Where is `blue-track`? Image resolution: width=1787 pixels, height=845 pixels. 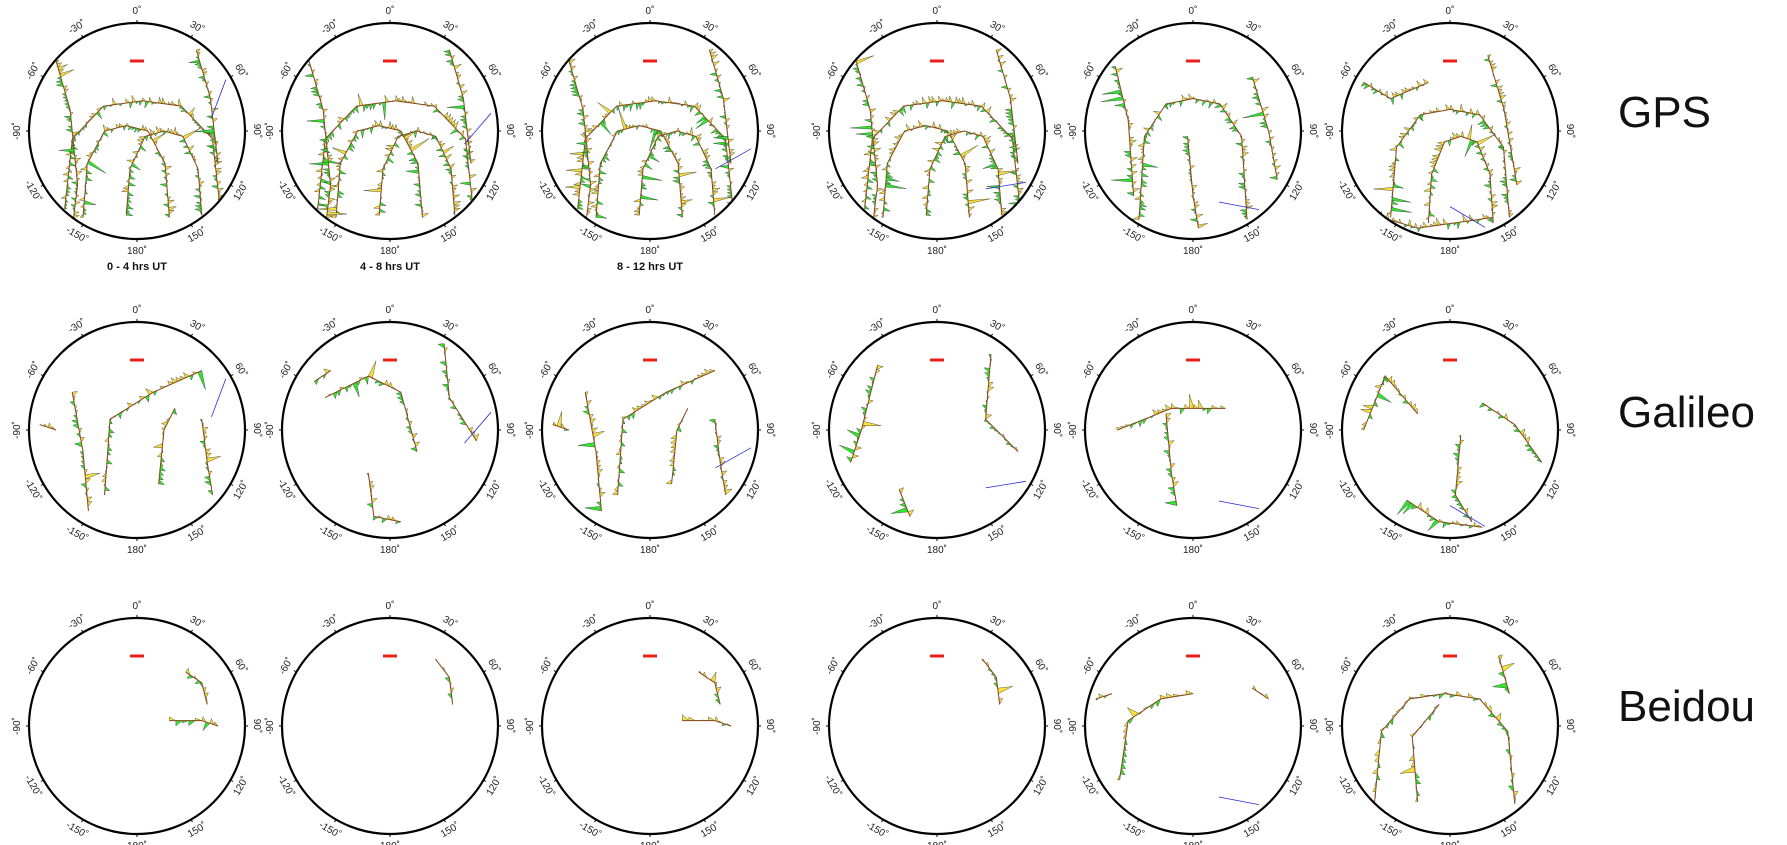
blue-track is located at coordinates (1005, 484).